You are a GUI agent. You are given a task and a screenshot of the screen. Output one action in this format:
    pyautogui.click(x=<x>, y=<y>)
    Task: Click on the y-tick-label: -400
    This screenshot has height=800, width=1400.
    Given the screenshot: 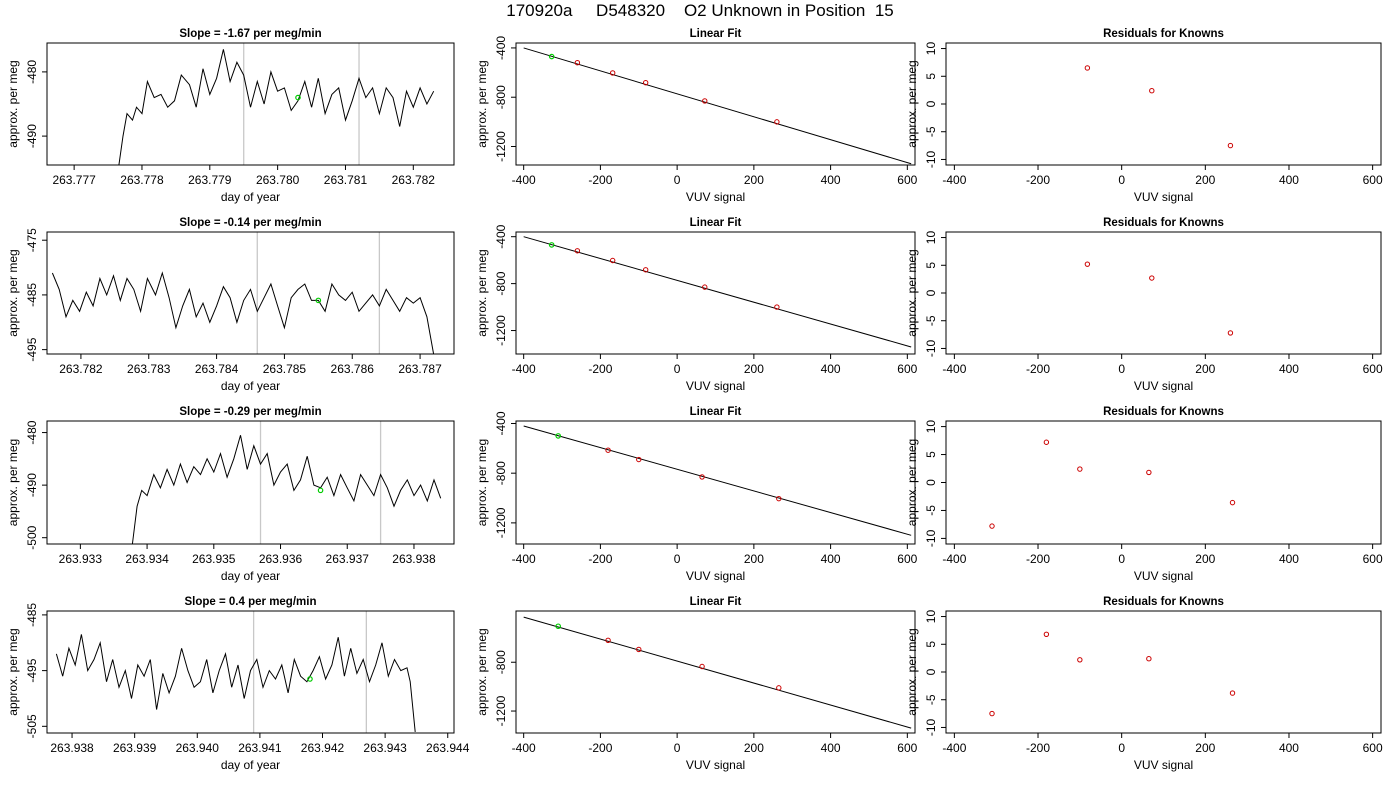 What is the action you would take?
    pyautogui.click(x=501, y=48)
    